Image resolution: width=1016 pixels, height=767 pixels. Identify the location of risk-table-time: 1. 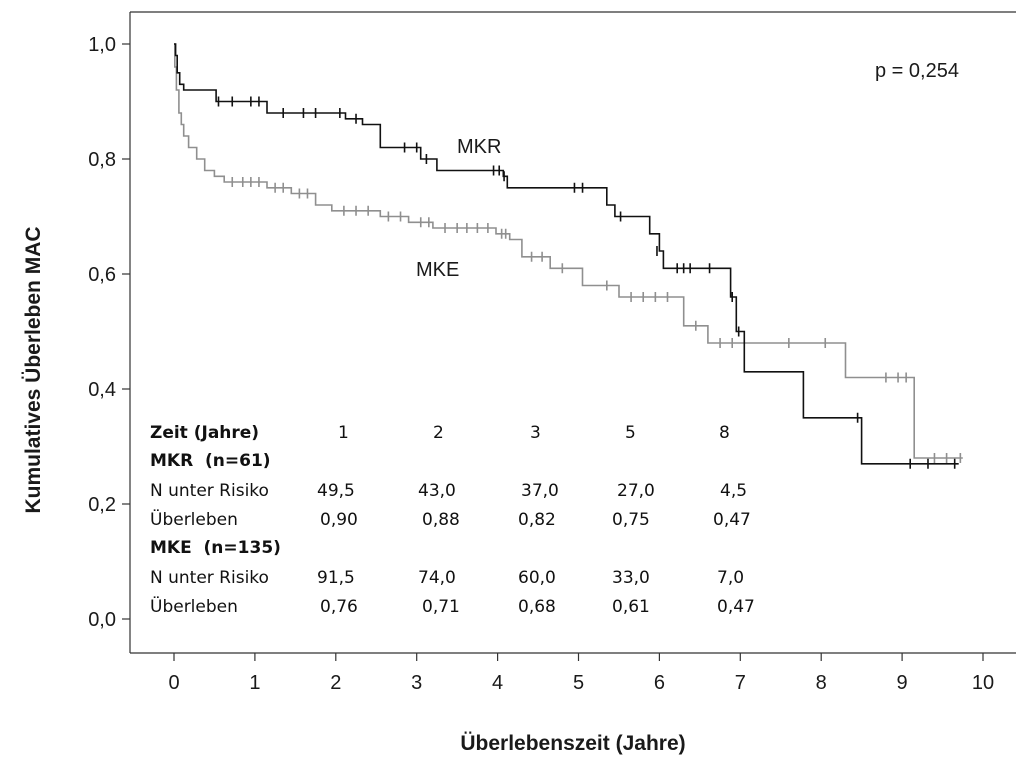
(343, 433).